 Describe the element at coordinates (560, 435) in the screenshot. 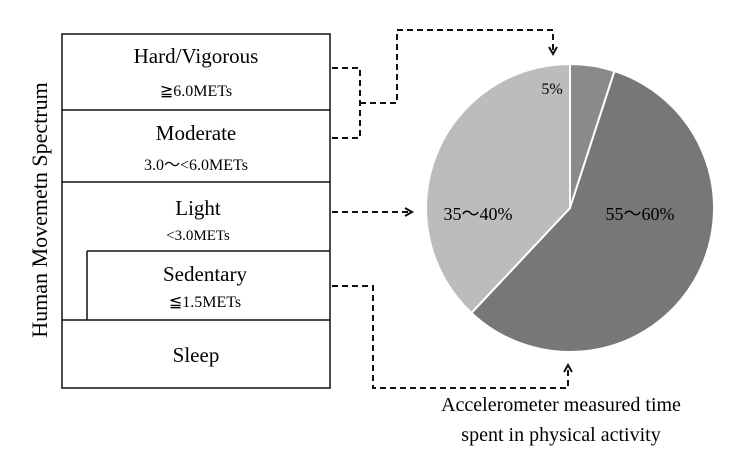

I see `pie-caption-line2: spent in physical activity` at that location.